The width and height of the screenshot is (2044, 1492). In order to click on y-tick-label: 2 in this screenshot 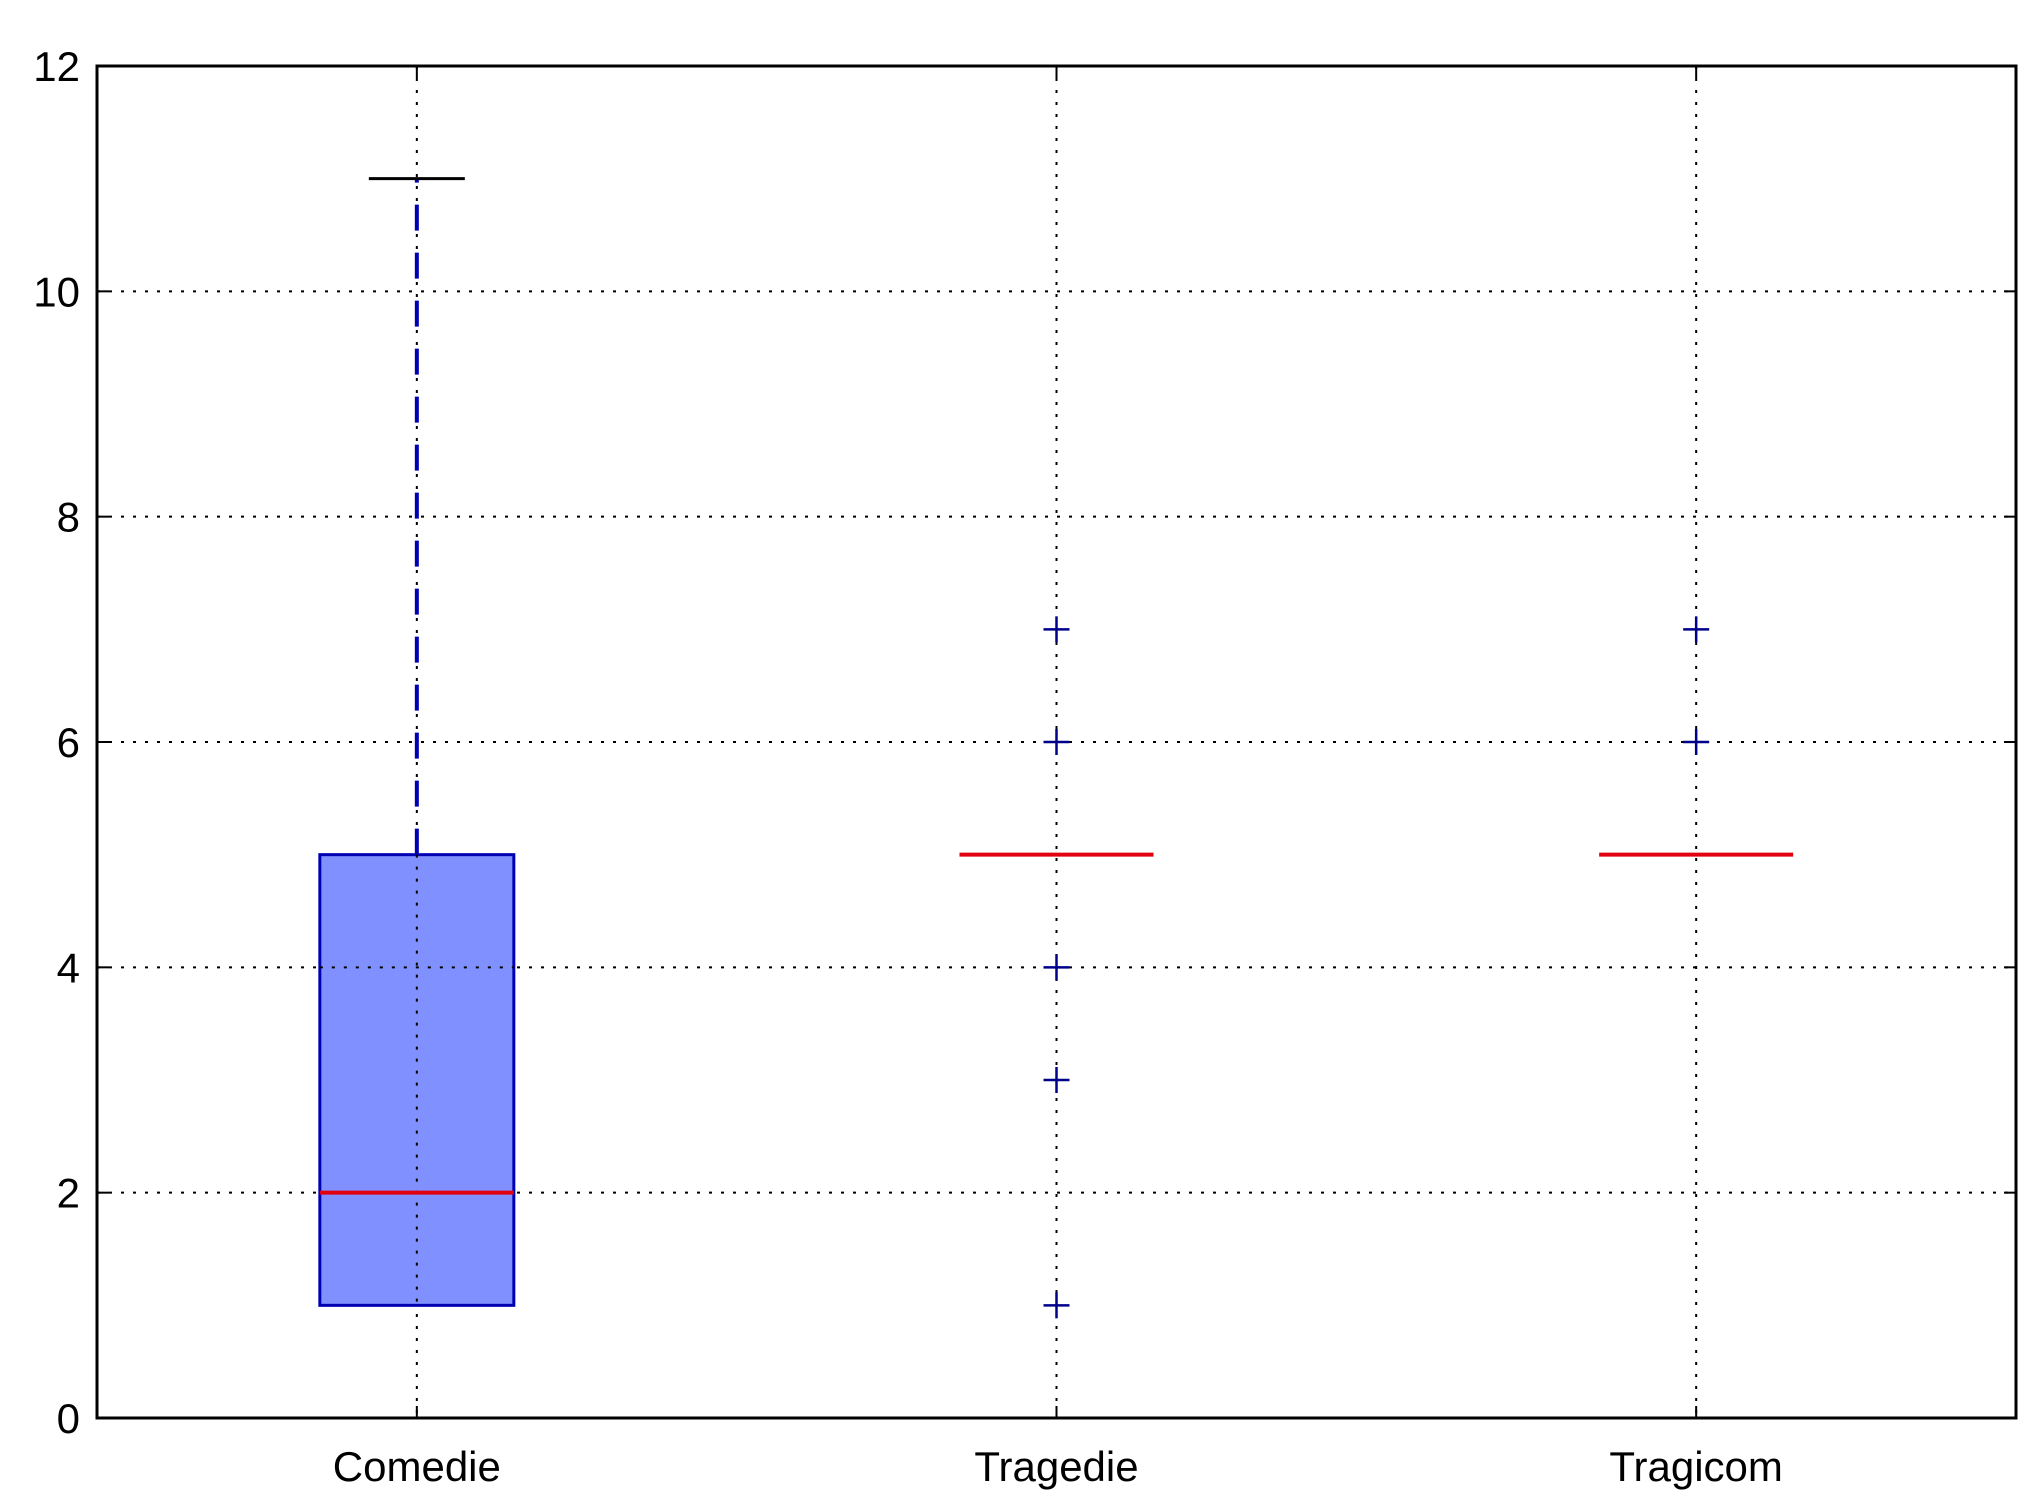, I will do `click(68, 1193)`.